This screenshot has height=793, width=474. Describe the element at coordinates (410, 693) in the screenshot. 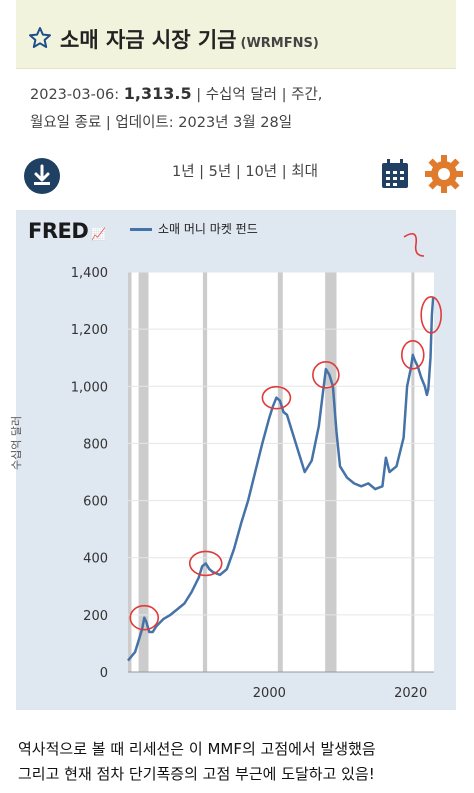

I see `x-tick-label: 2020` at that location.